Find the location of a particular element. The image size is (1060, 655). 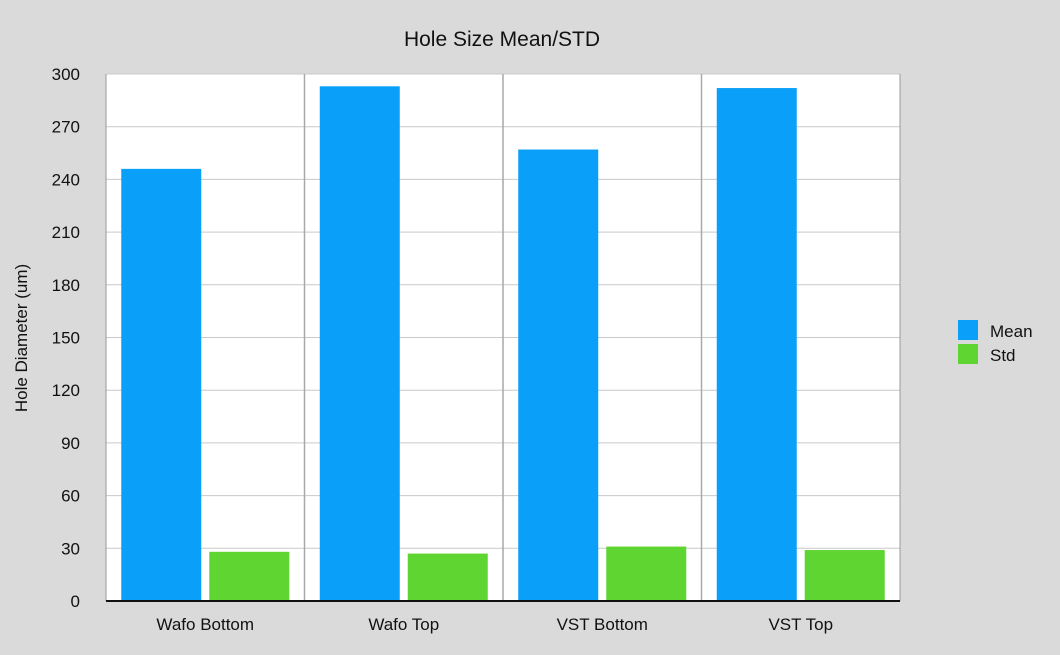

y-tick-label: 0 is located at coordinates (75, 601).